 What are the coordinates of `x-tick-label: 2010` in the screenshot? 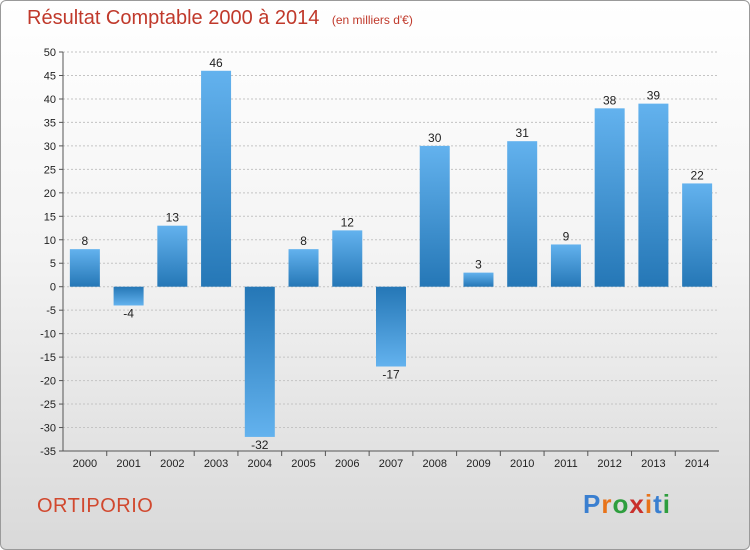 It's located at (522, 464).